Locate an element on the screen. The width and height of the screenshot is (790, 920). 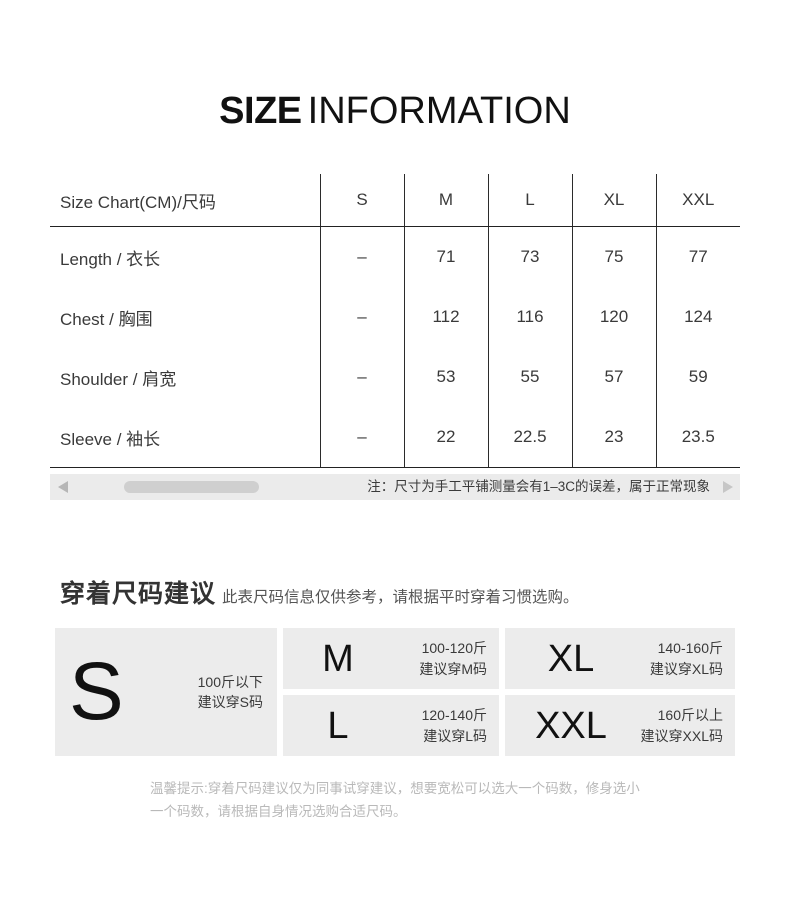
column-header-xl: XL is located at coordinates (613, 200).